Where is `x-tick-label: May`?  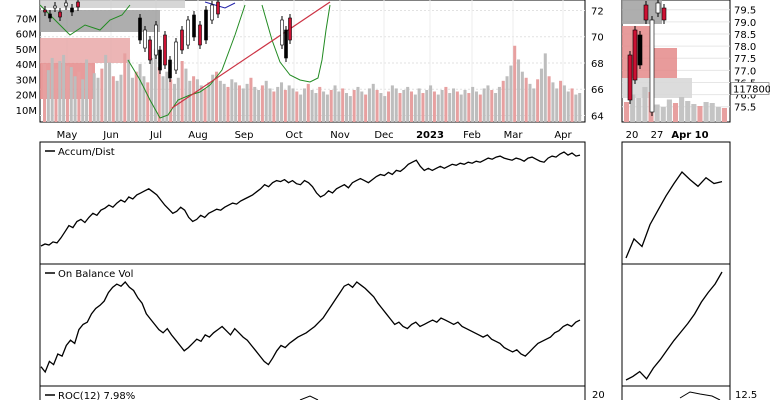
x-tick-label: May is located at coordinates (67, 135).